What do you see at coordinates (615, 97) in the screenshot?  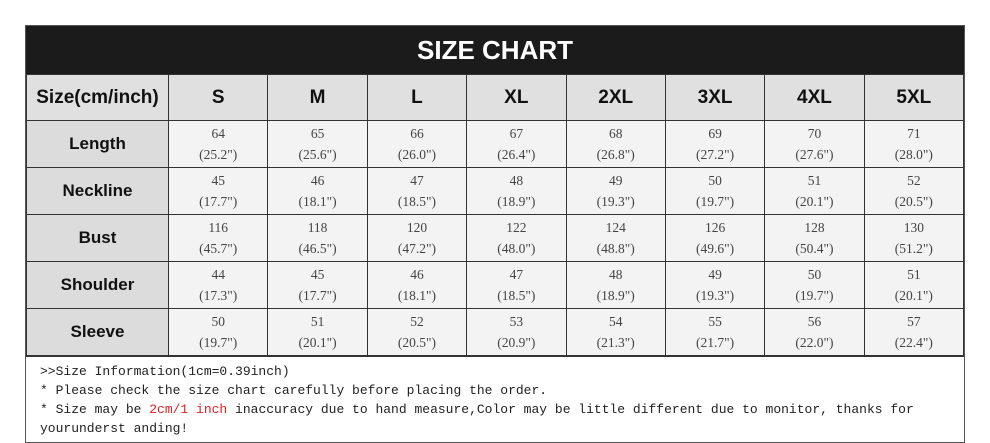 I see `size-header-2xl: 2XL` at bounding box center [615, 97].